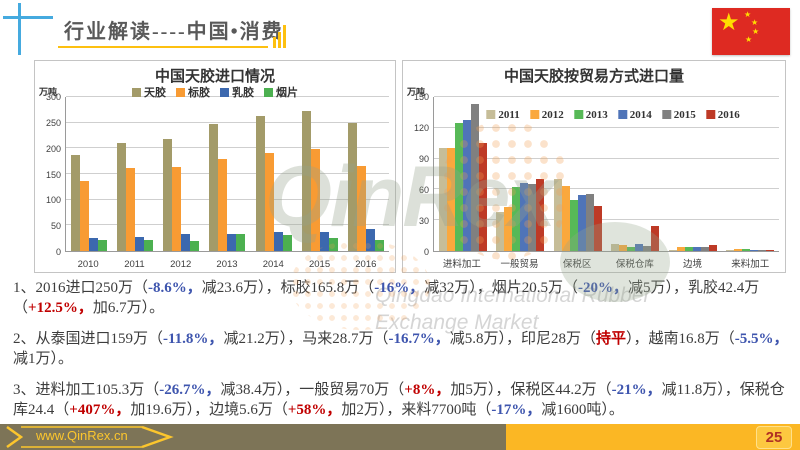 This screenshot has width=800, height=450. Describe the element at coordinates (423, 221) in the screenshot. I see `y-tick-label: 30` at that location.